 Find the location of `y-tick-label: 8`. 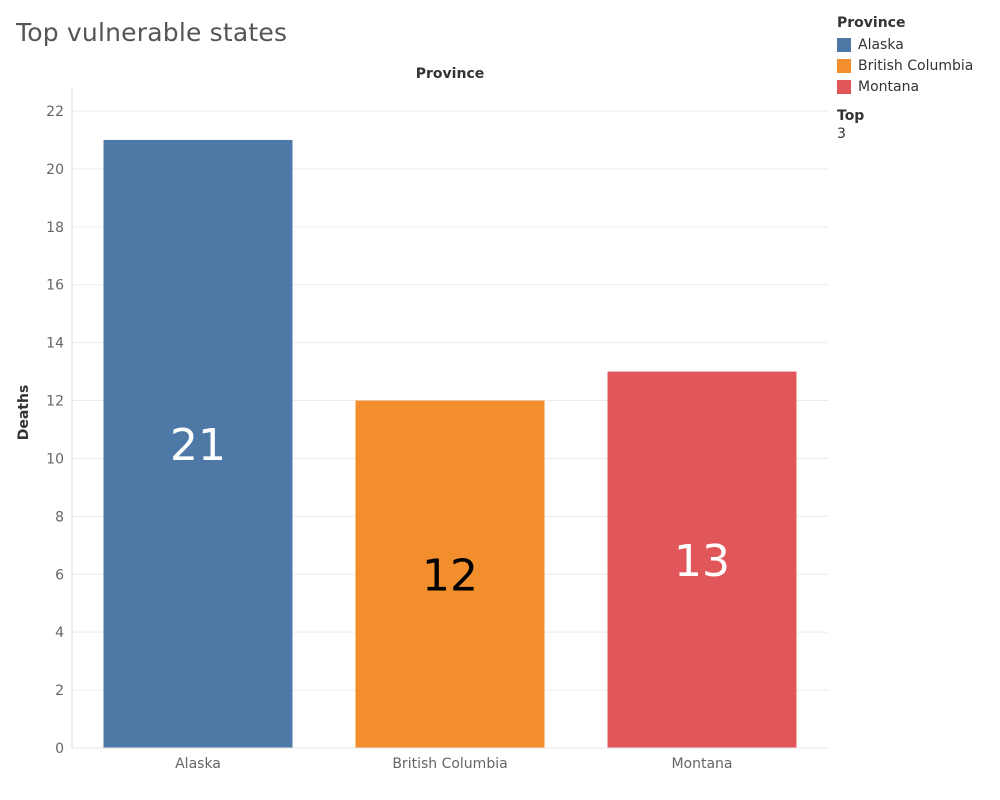

y-tick-label: 8 is located at coordinates (59, 517).